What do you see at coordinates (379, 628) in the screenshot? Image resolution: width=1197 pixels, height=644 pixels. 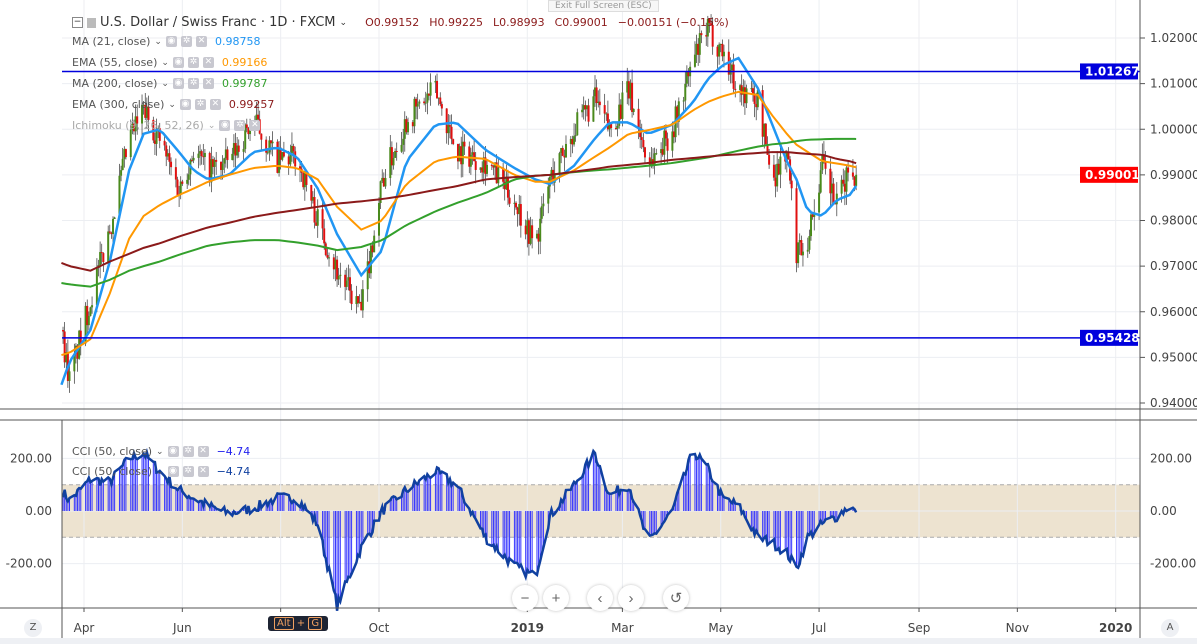 I see `time-axis-label: Oct` at bounding box center [379, 628].